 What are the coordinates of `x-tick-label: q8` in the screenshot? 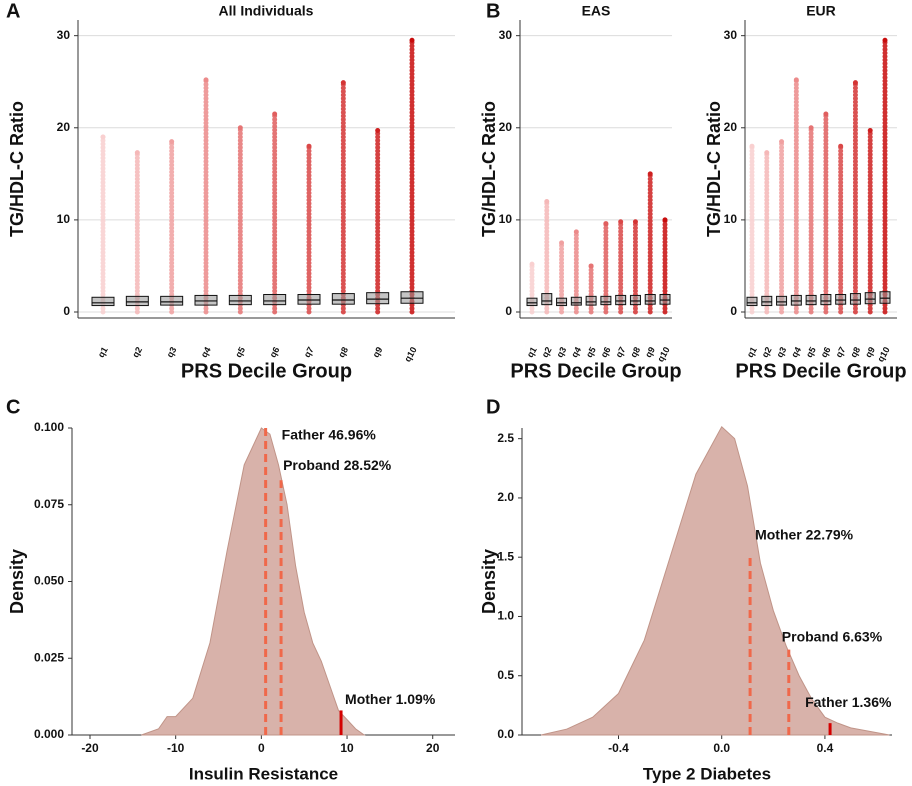 It's located at (855, 352).